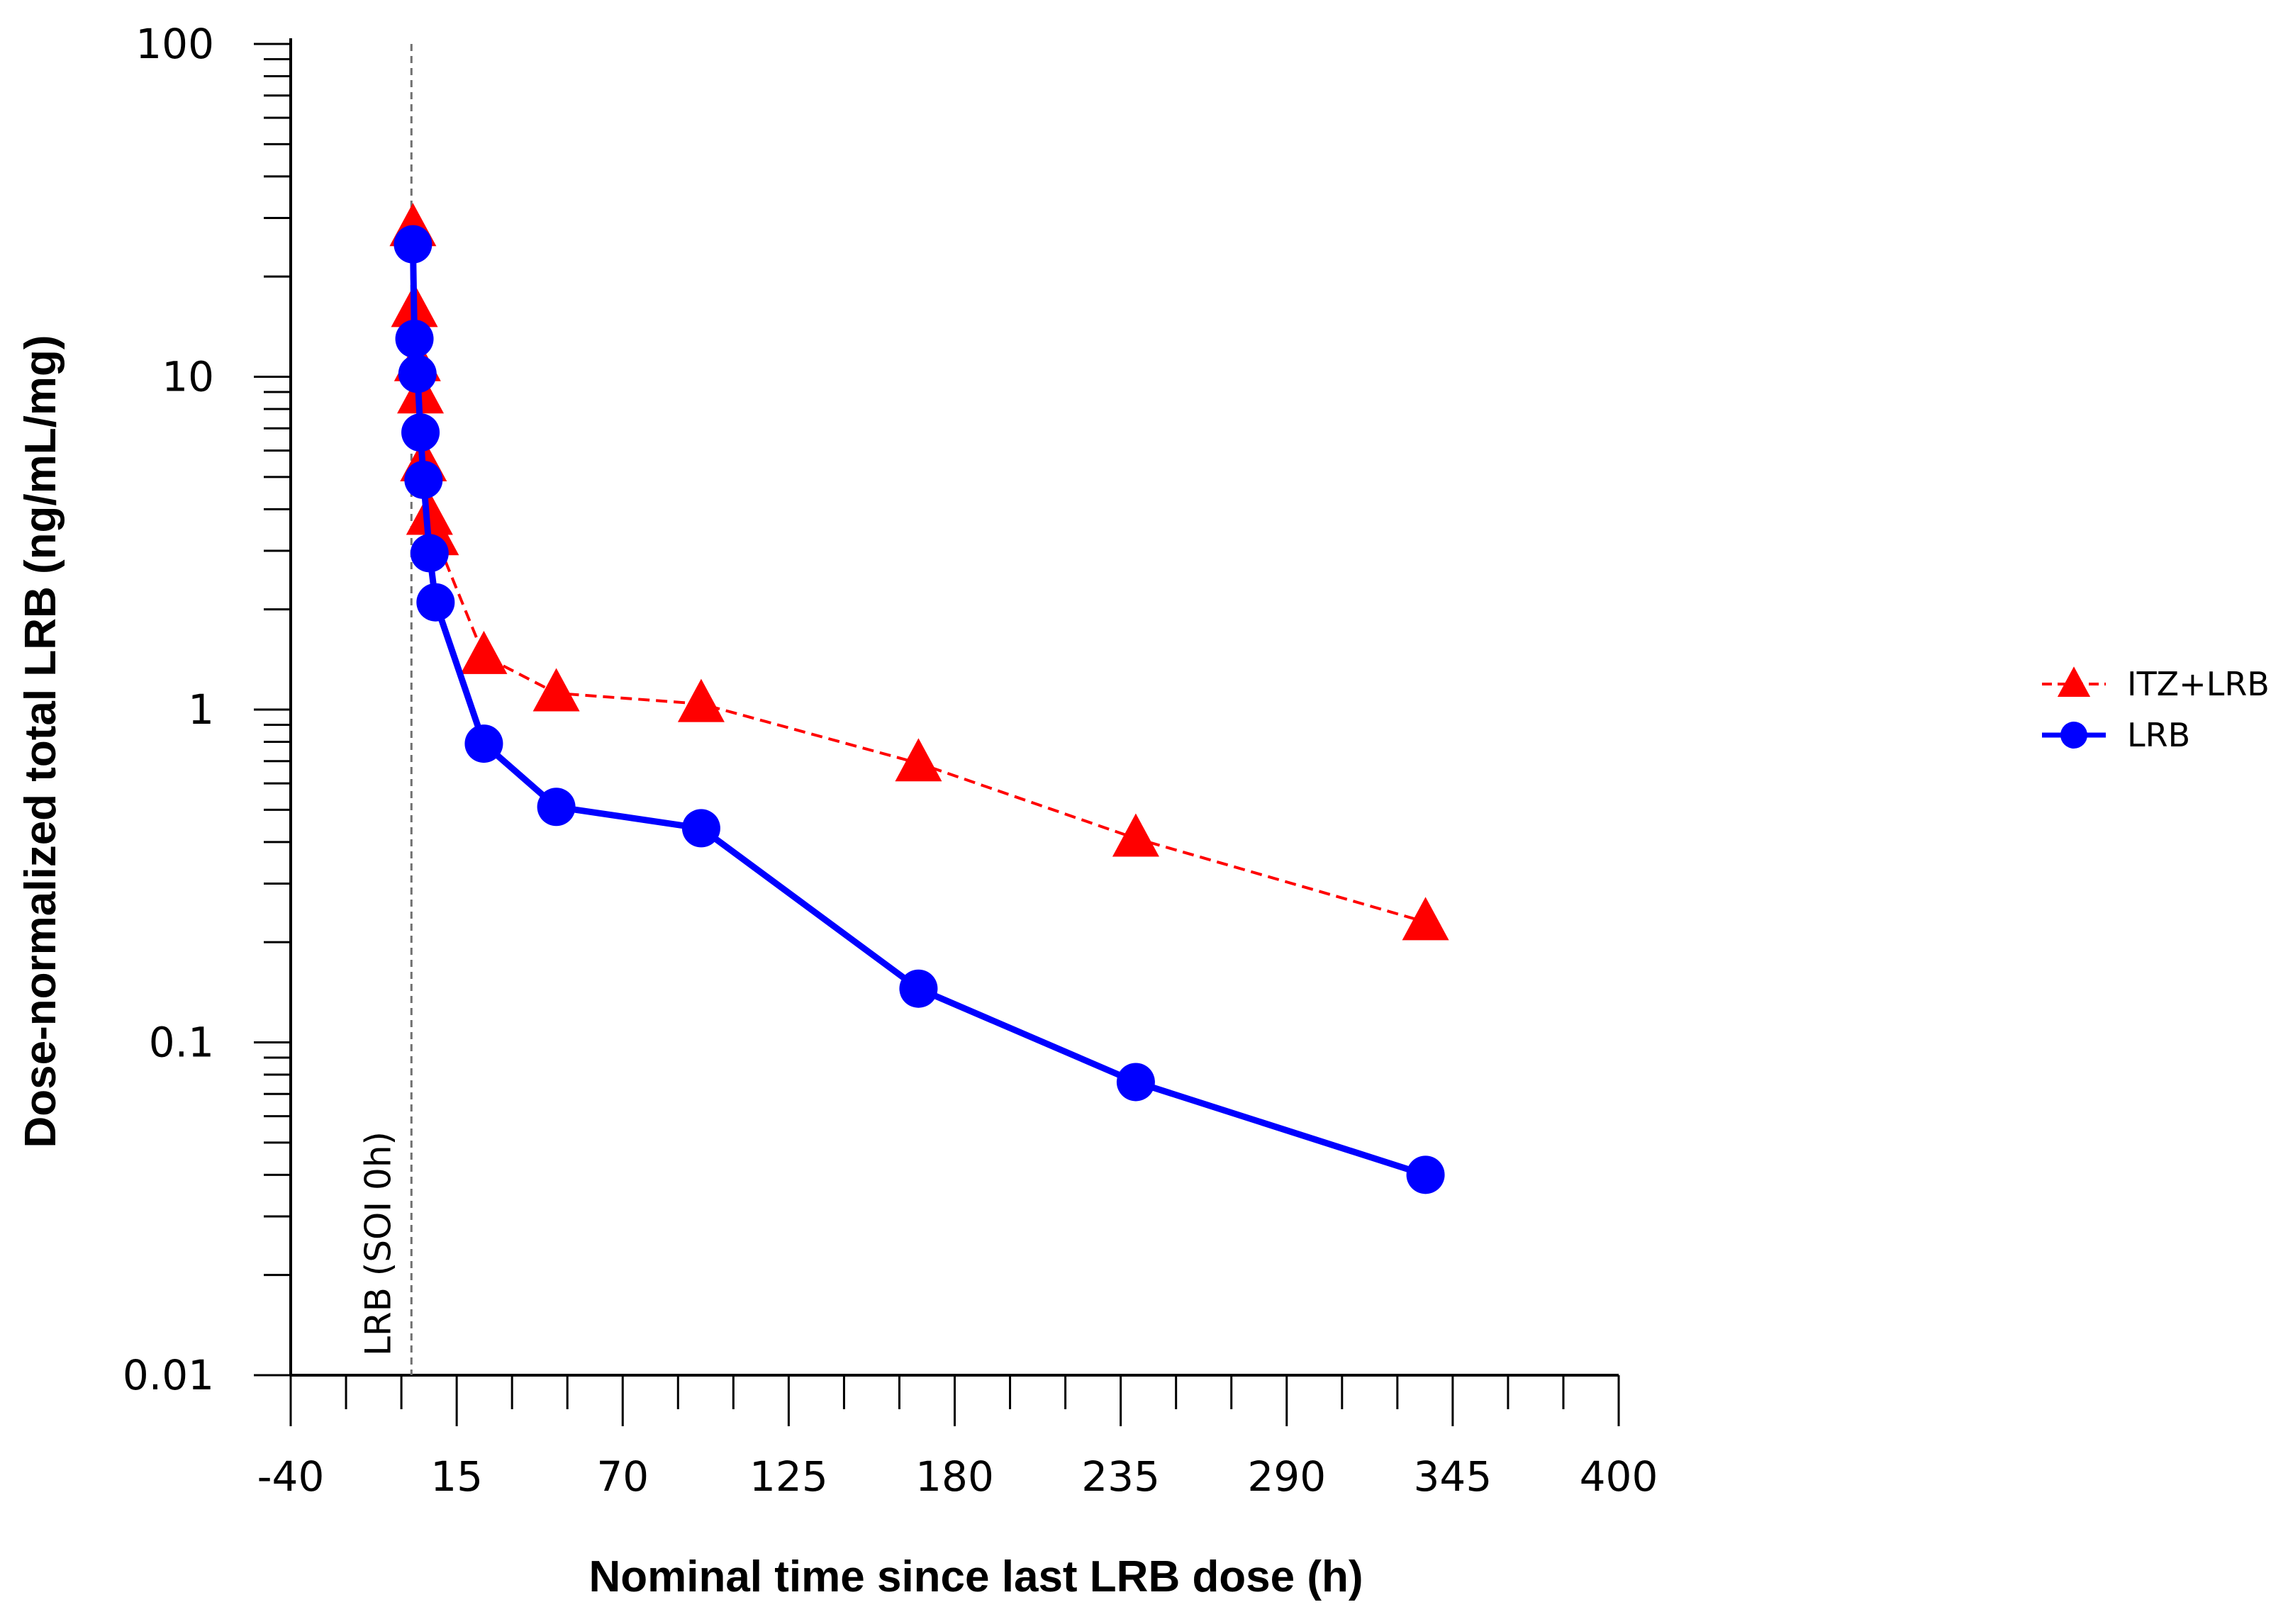 This screenshot has height=1624, width=2271. Describe the element at coordinates (174, 44) in the screenshot. I see `y-tick-label: 100` at that location.